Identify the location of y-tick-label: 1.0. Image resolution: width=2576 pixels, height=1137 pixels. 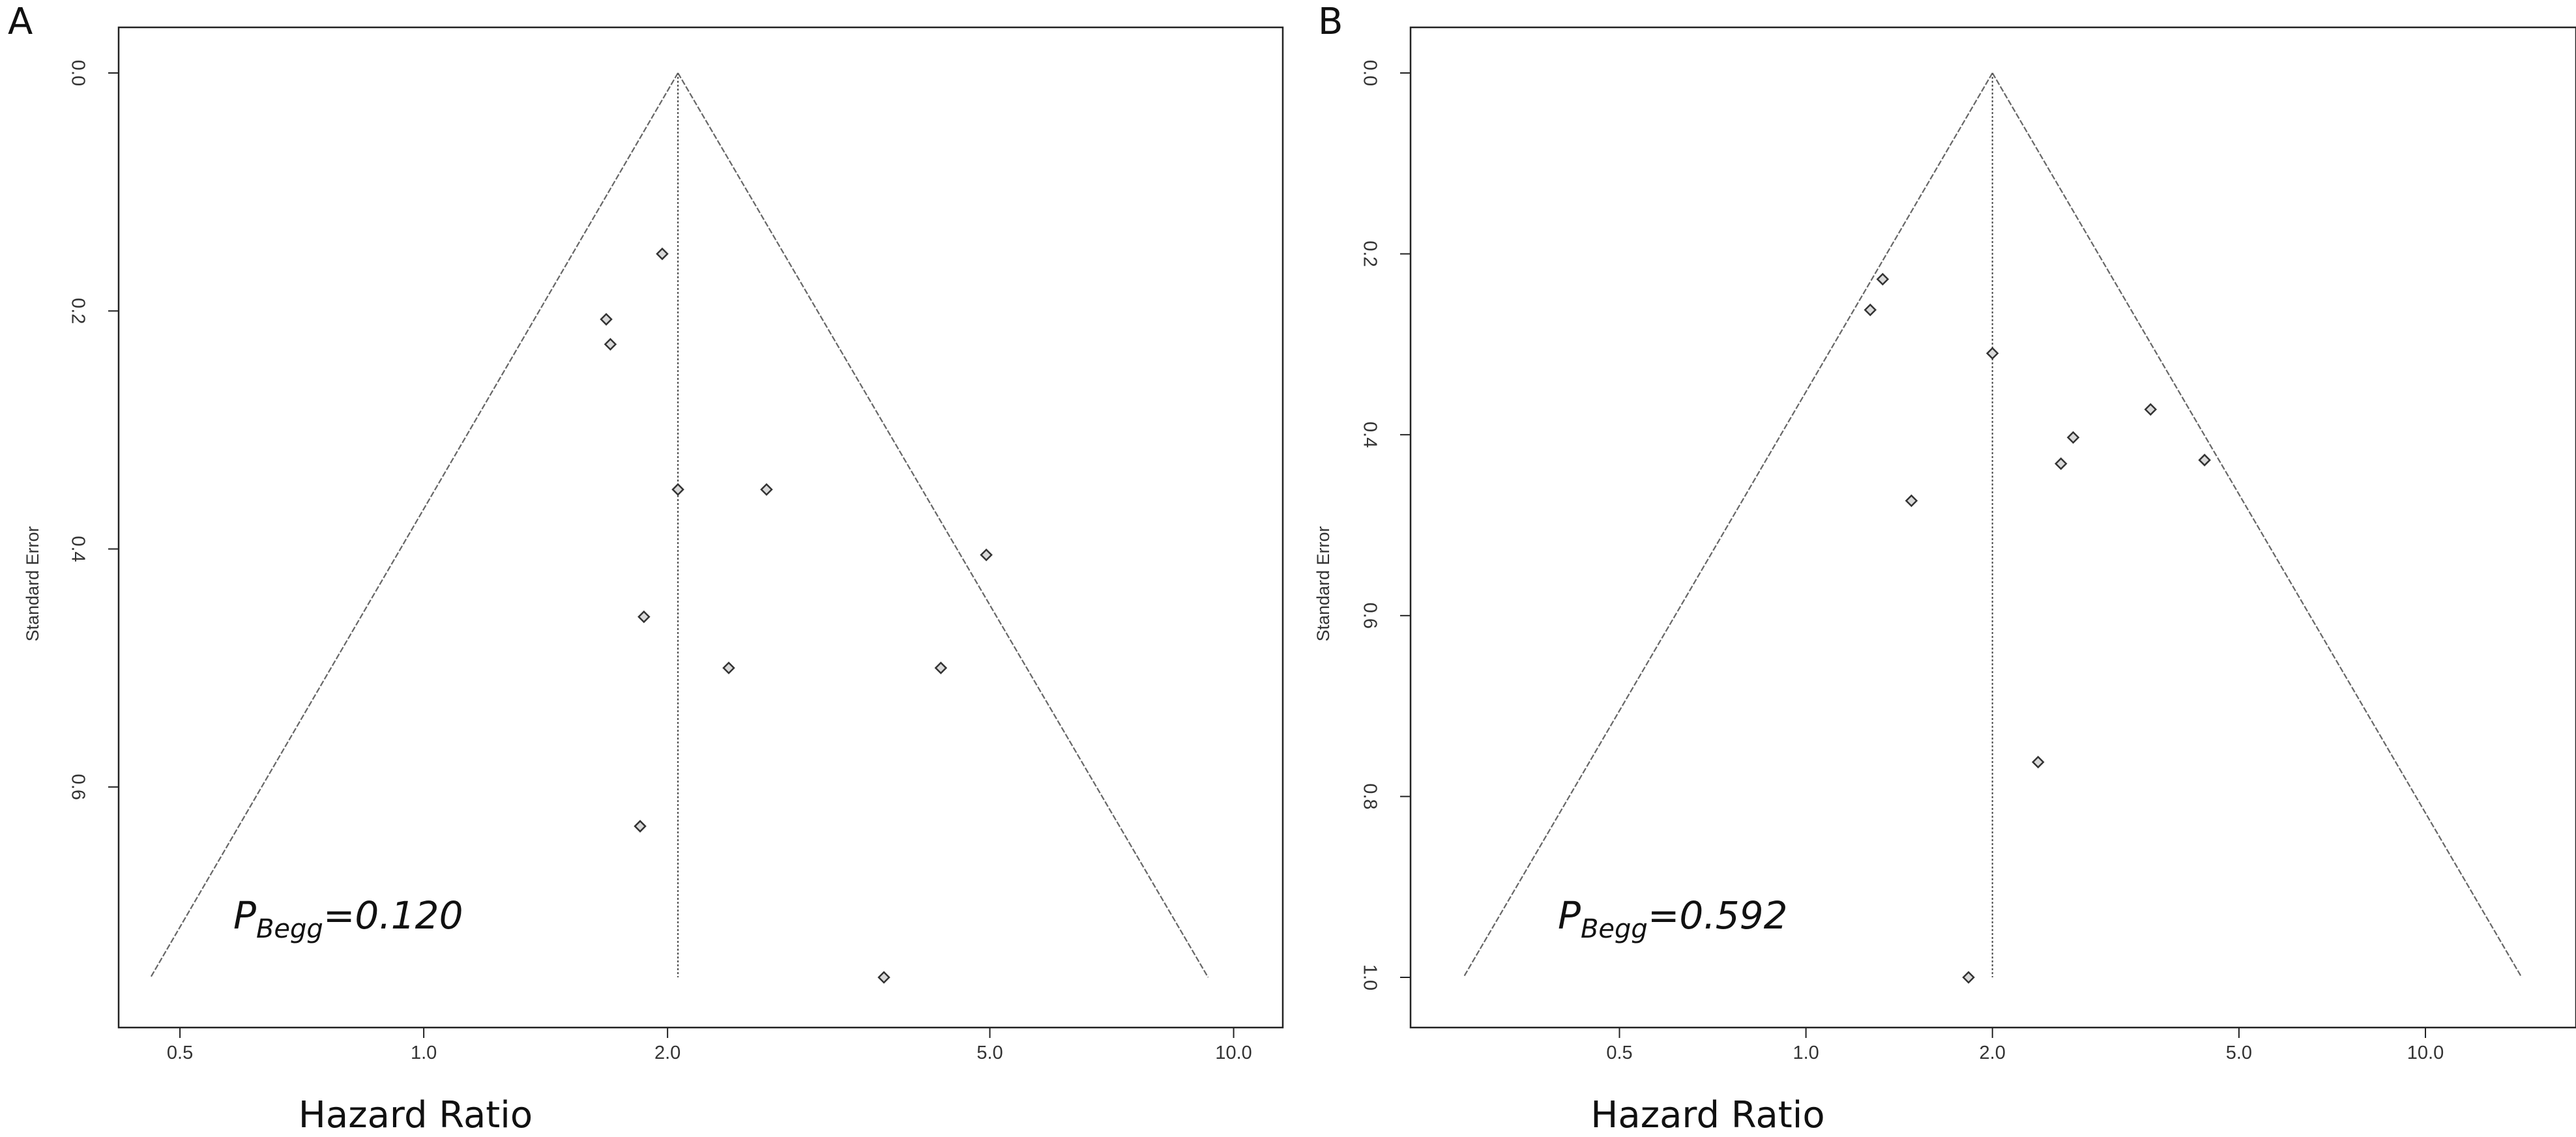
(1369, 977).